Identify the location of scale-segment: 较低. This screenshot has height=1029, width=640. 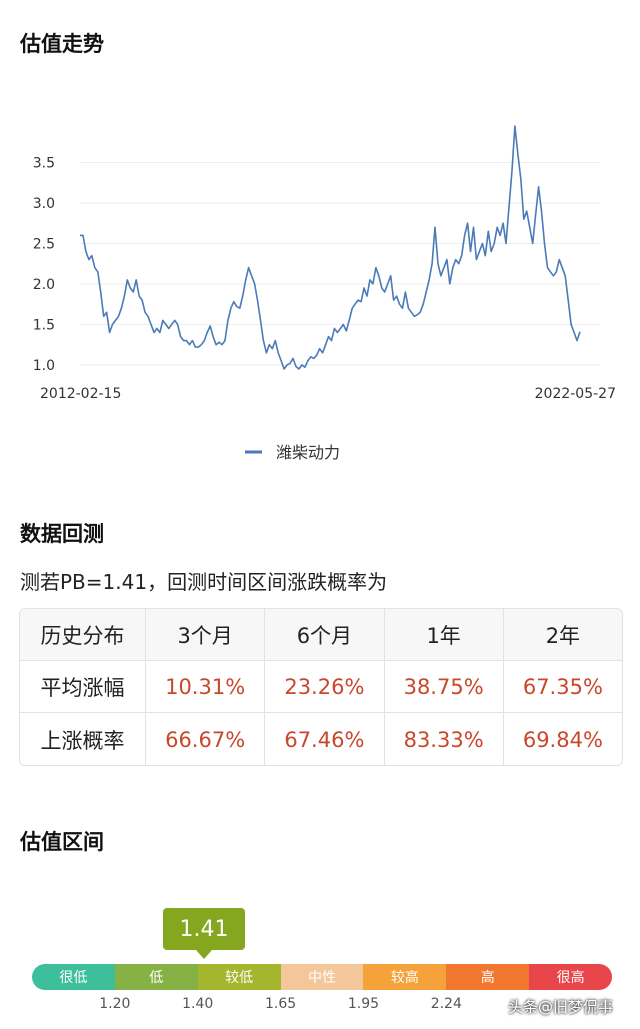
(239, 977).